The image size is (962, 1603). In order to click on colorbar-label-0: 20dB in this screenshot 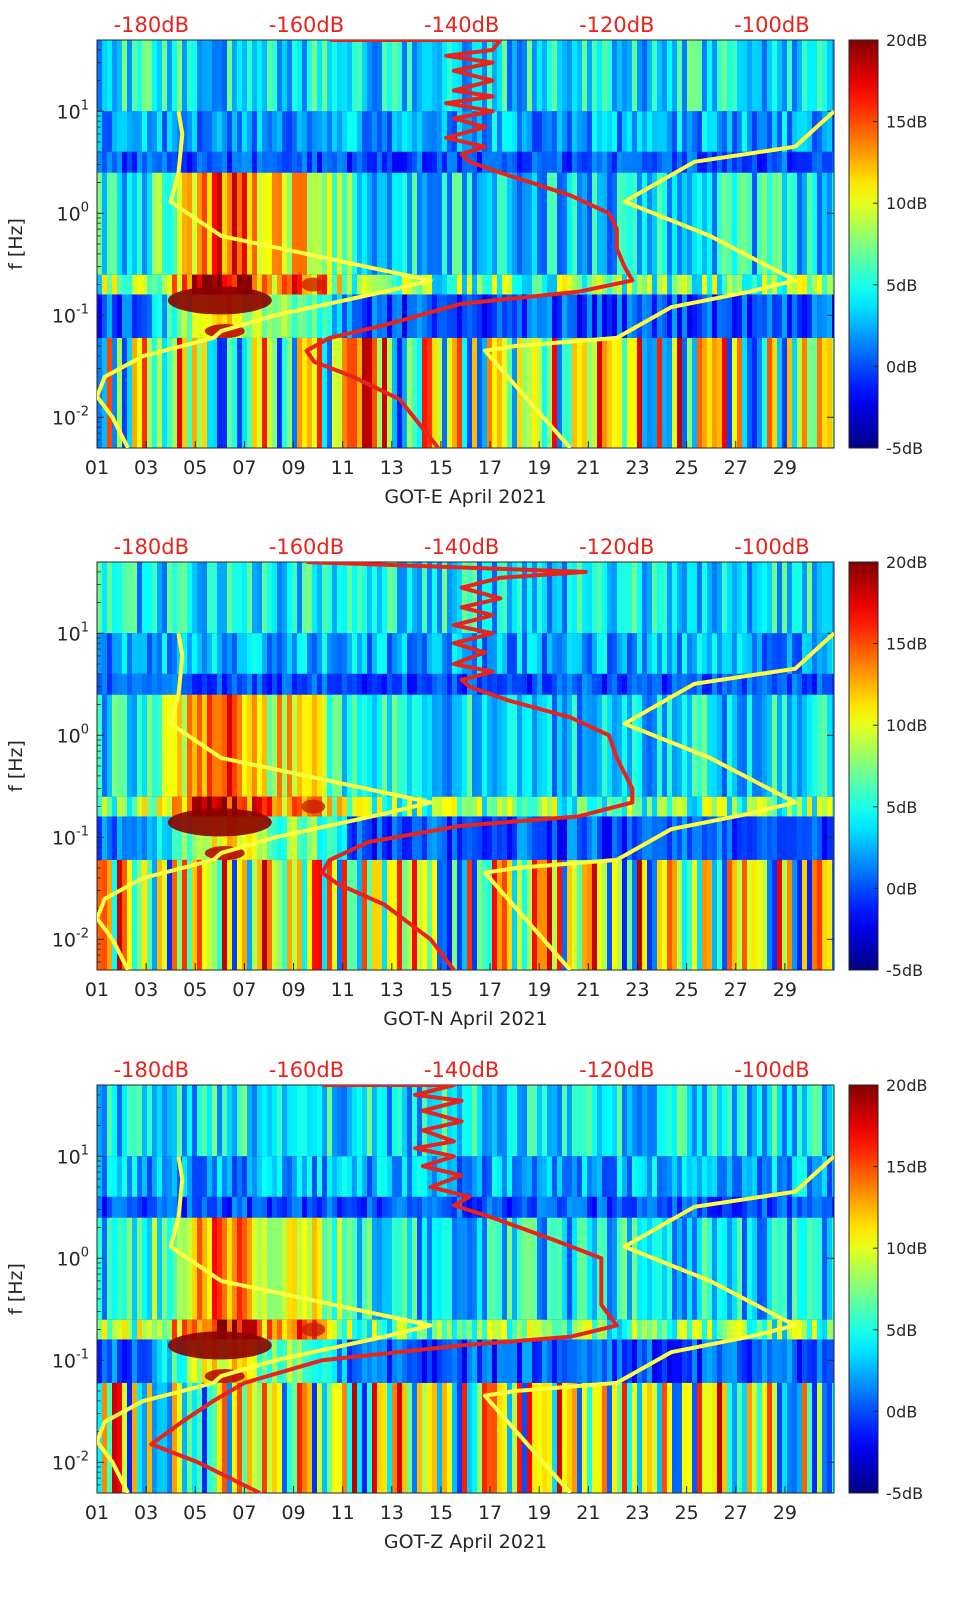, I will do `click(907, 1085)`.